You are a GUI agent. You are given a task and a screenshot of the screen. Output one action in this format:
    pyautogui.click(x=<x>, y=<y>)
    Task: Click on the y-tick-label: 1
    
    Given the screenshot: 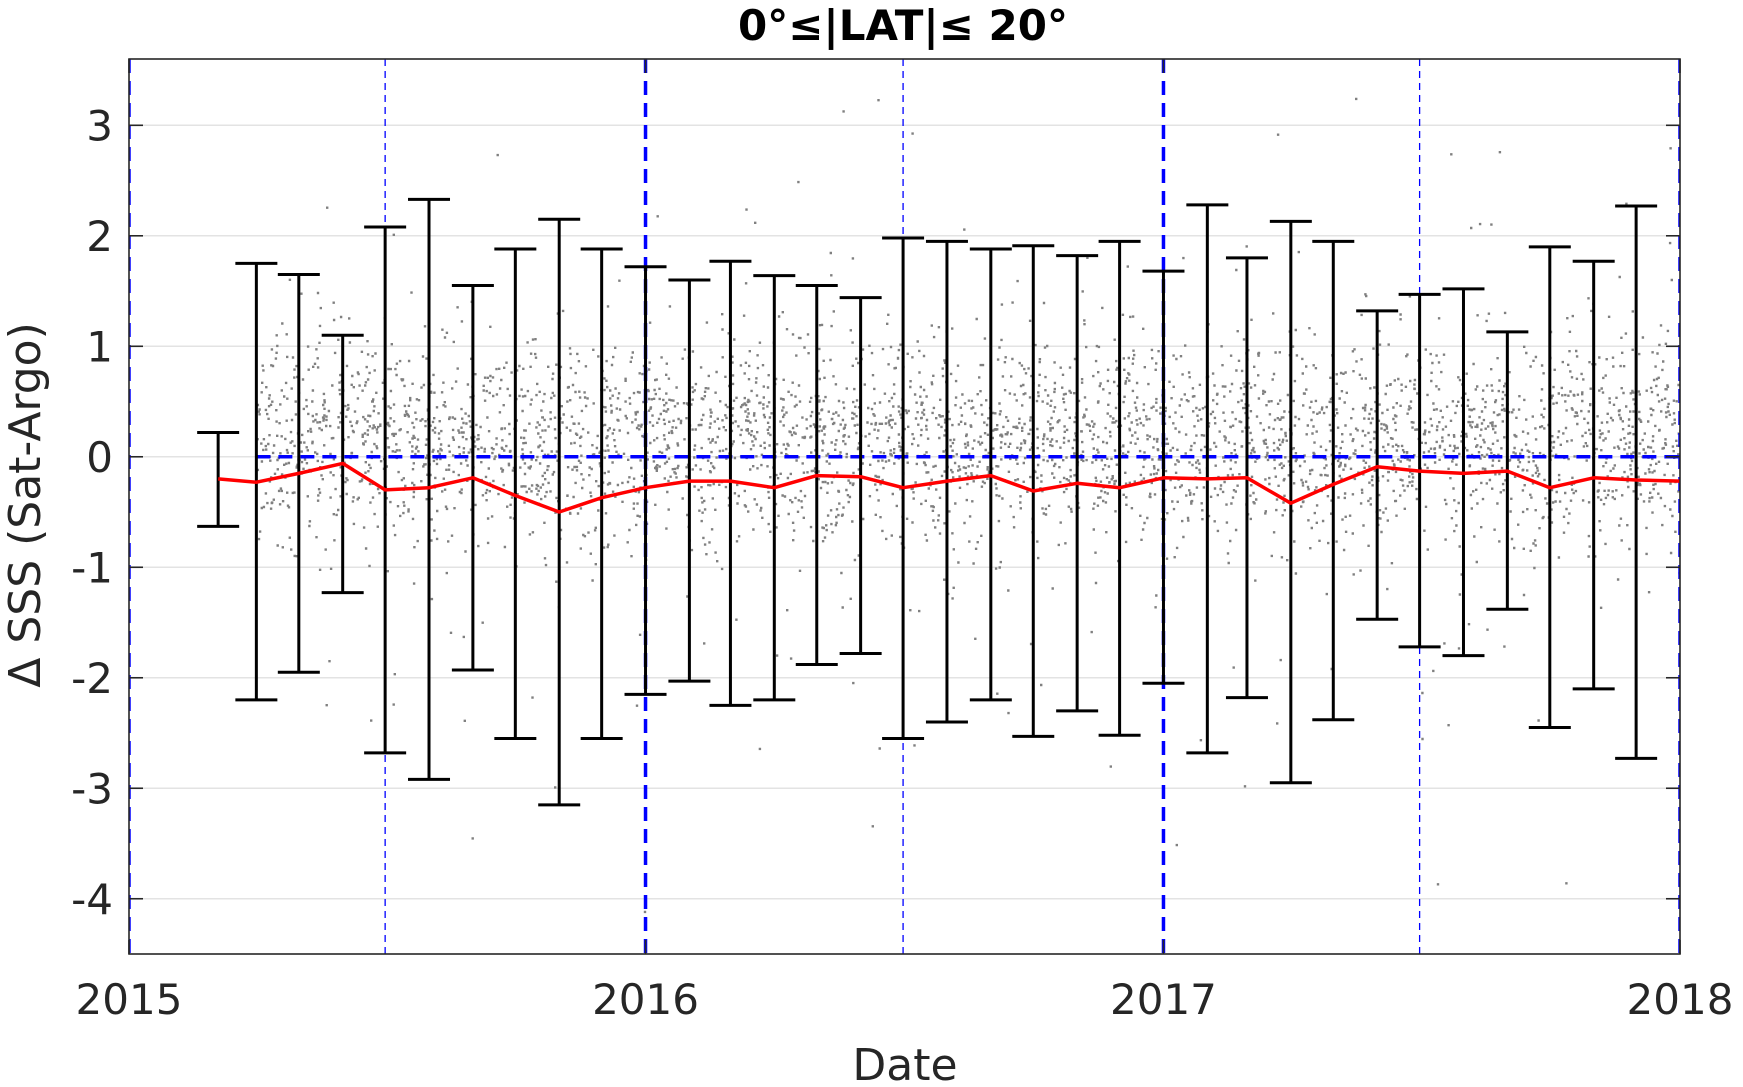 What is the action you would take?
    pyautogui.click(x=99, y=346)
    